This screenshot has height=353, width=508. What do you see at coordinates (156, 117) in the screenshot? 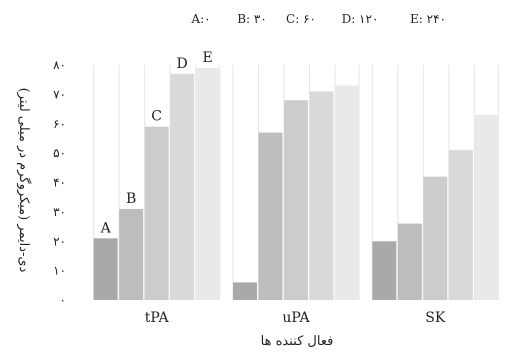
I see `bar-label-C: C` at bounding box center [156, 117].